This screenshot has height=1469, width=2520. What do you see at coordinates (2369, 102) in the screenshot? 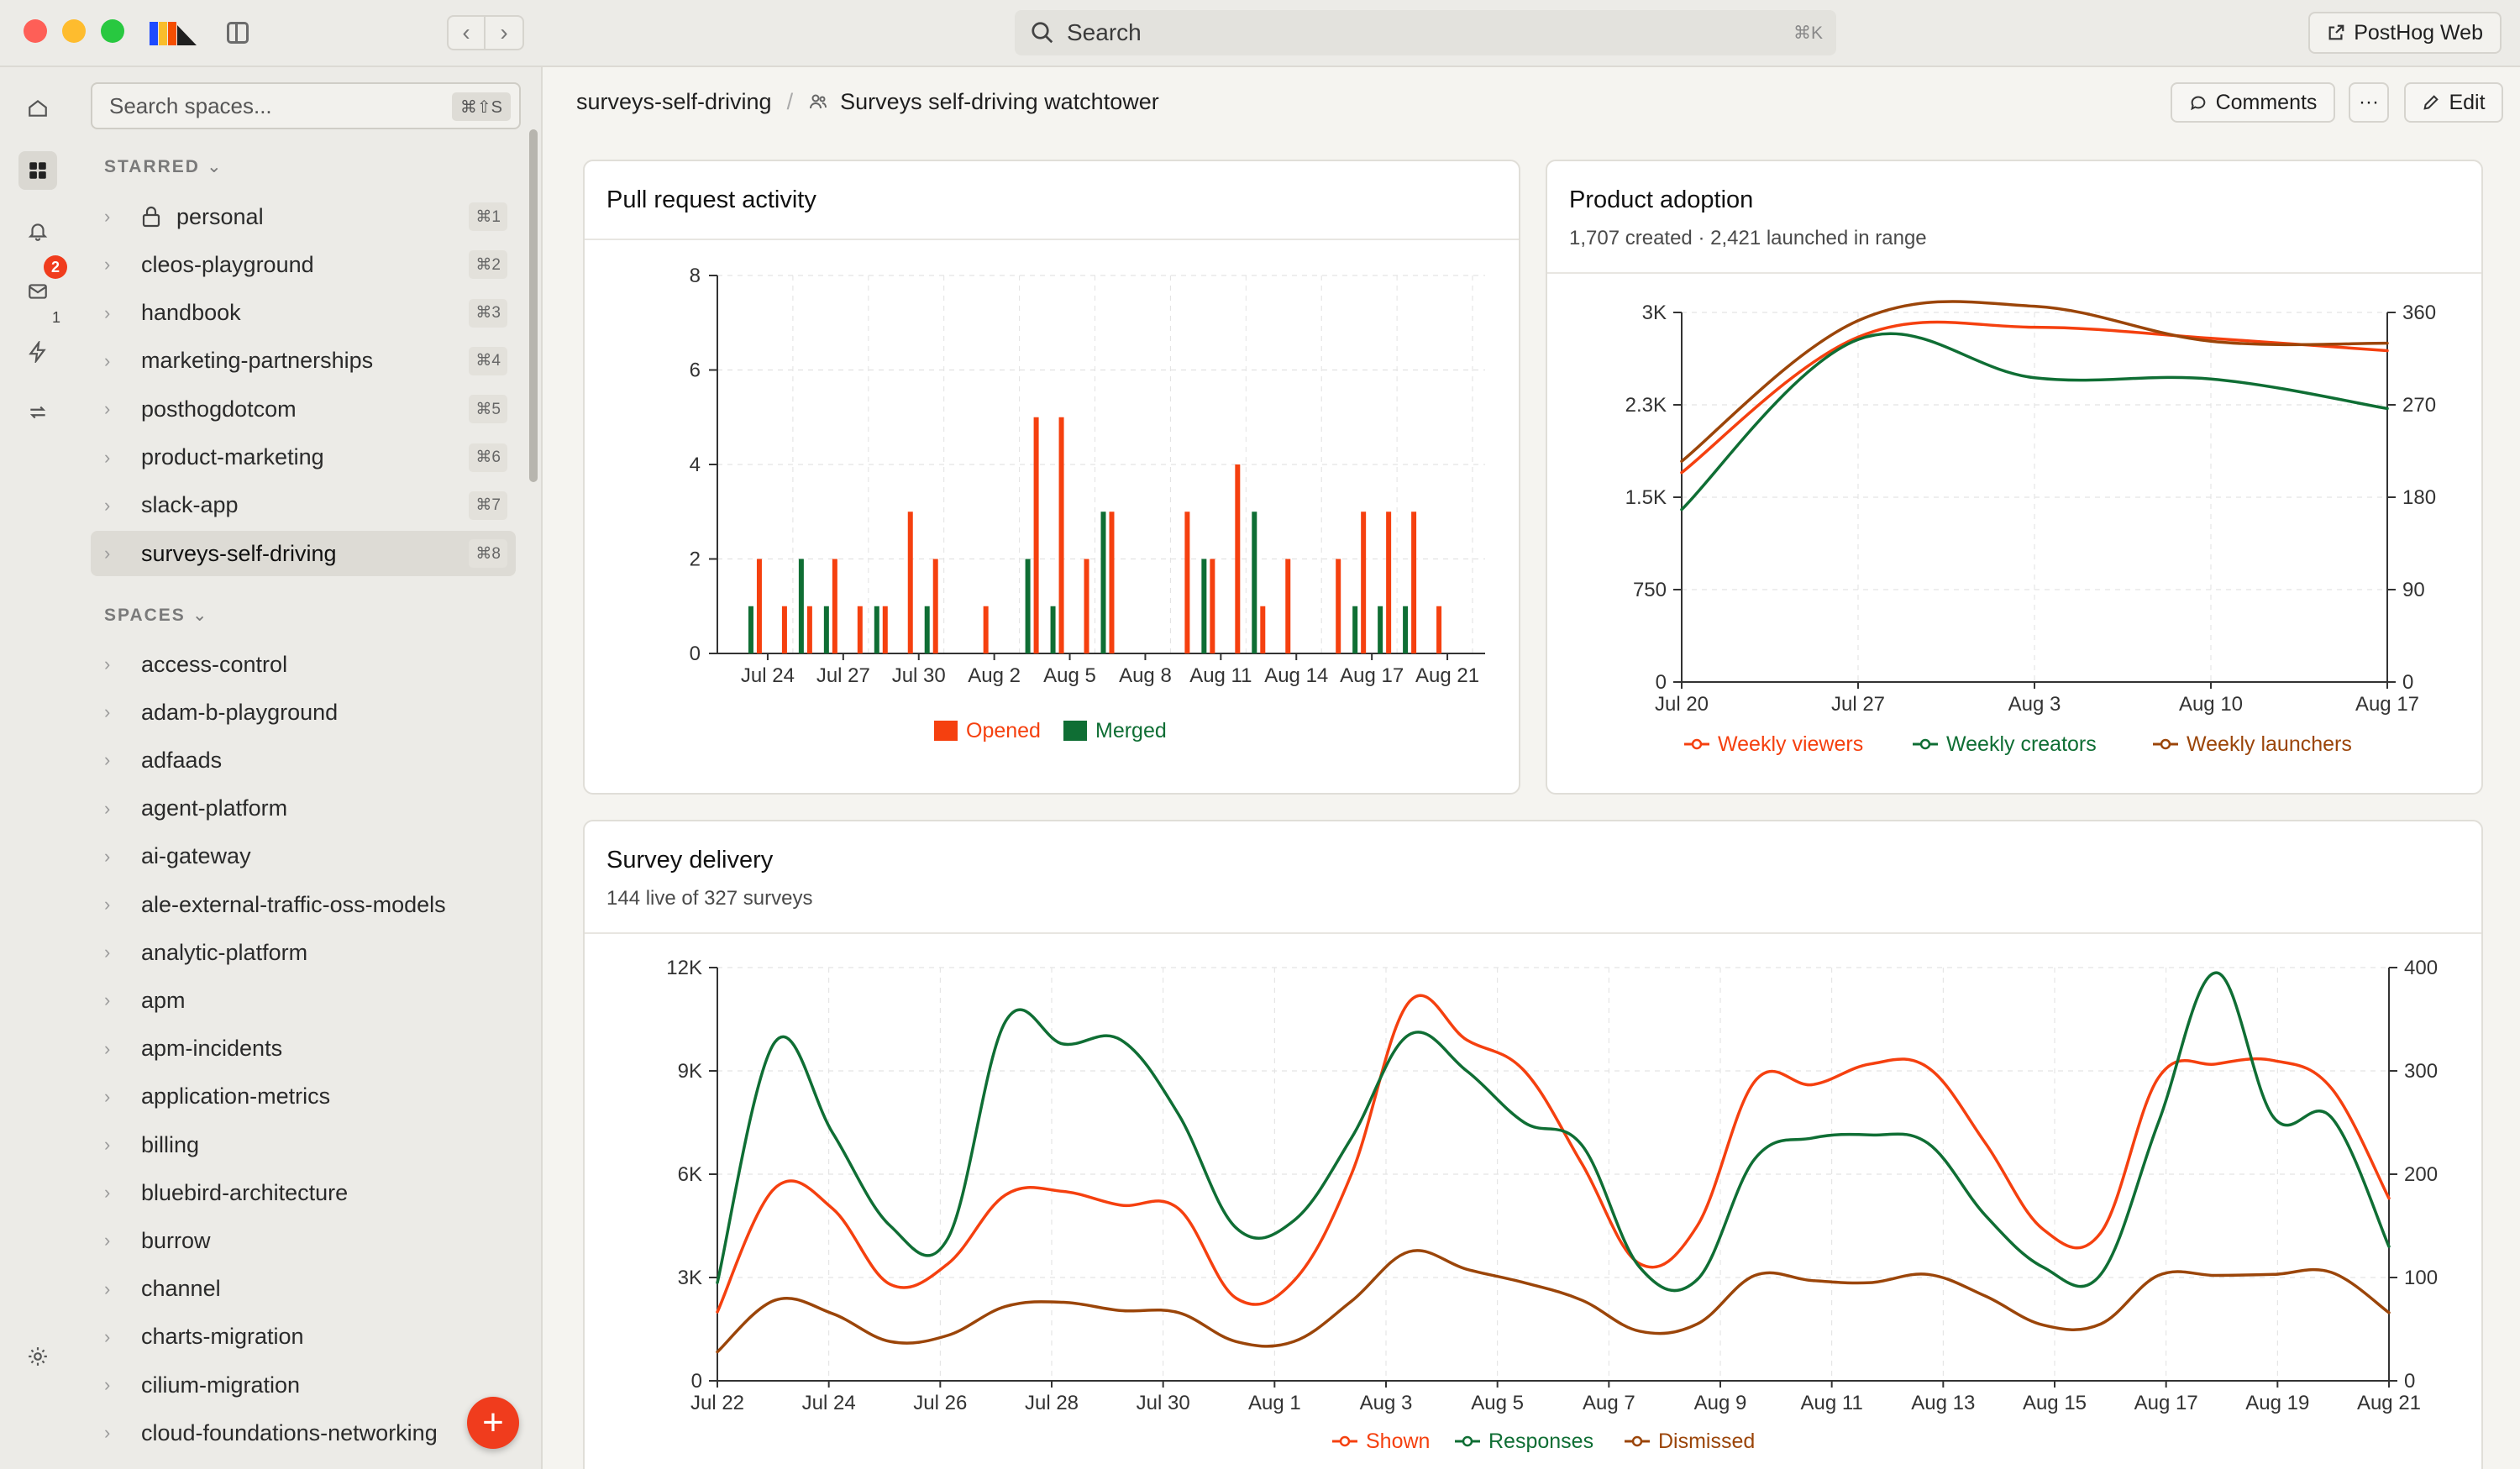
I see `more-options-button: ···` at bounding box center [2369, 102].